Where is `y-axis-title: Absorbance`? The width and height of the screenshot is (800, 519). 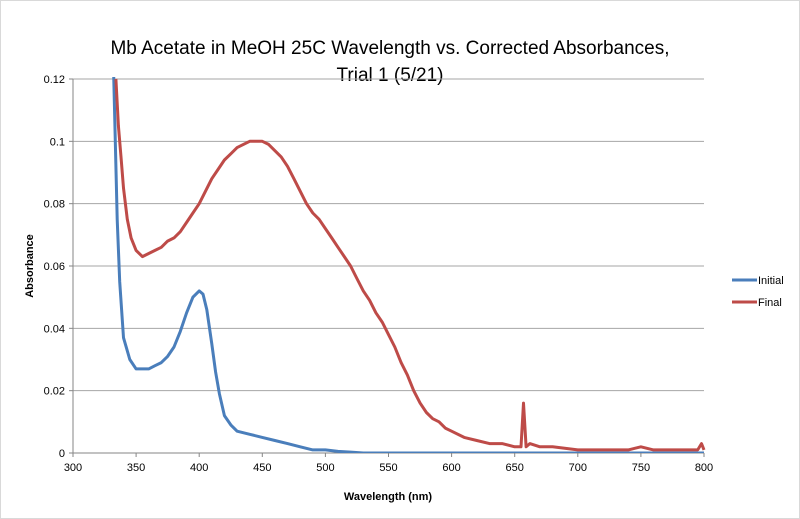
y-axis-title: Absorbance is located at coordinates (30, 266).